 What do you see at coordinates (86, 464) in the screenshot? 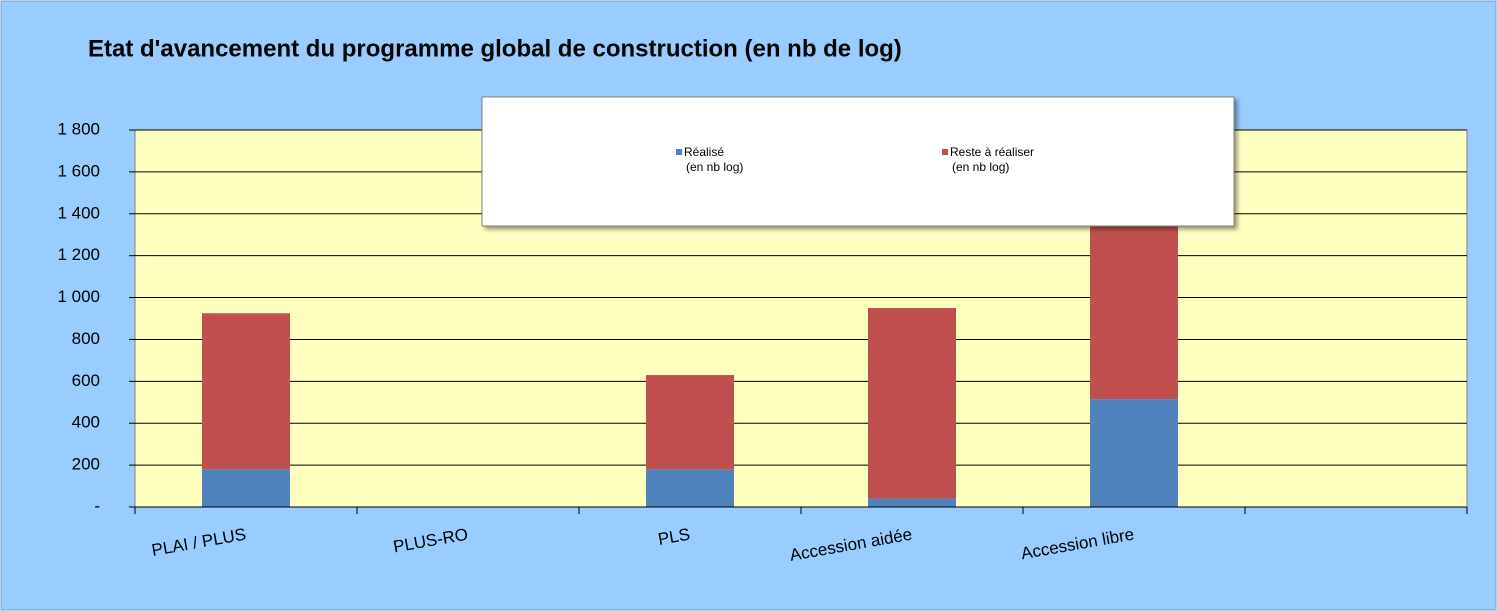
I see `y-tick-label: 200` at bounding box center [86, 464].